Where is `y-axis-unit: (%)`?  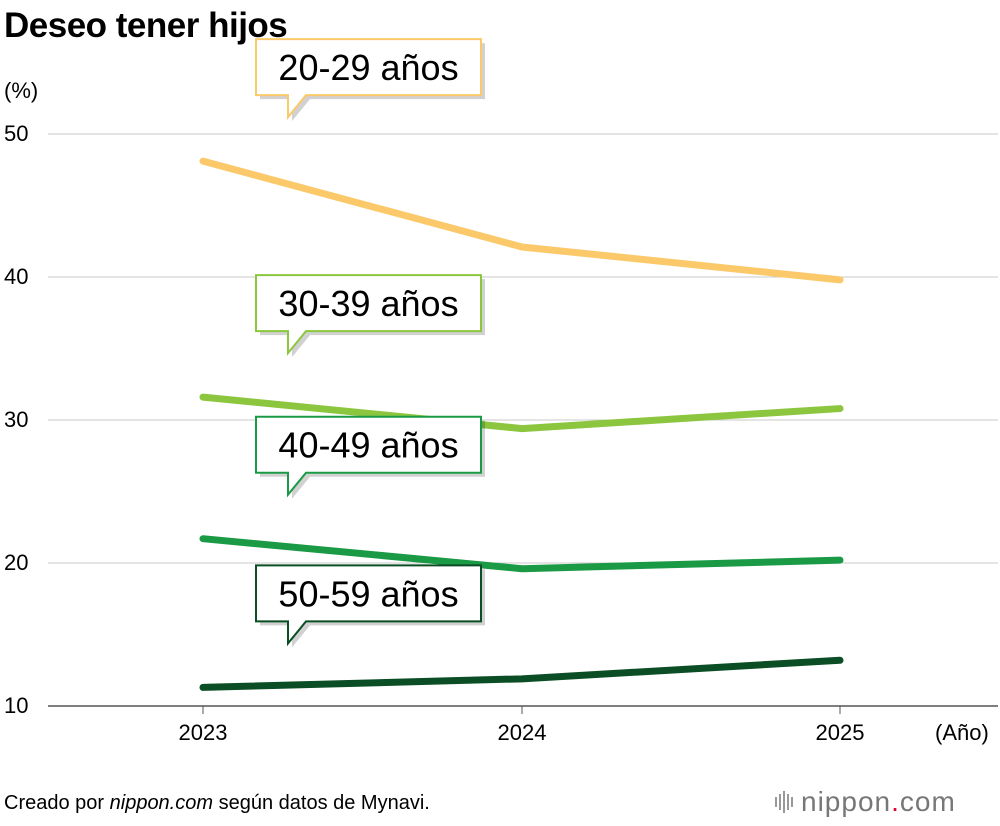 y-axis-unit: (%) is located at coordinates (21, 90).